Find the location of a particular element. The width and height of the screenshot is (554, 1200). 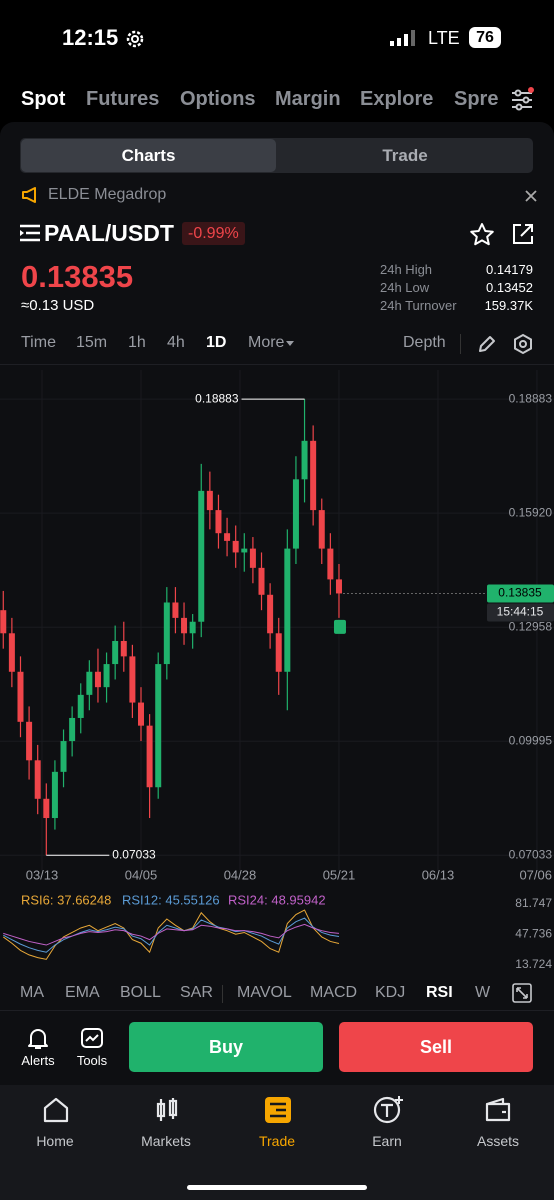

clock: 12:15 is located at coordinates (90, 37).